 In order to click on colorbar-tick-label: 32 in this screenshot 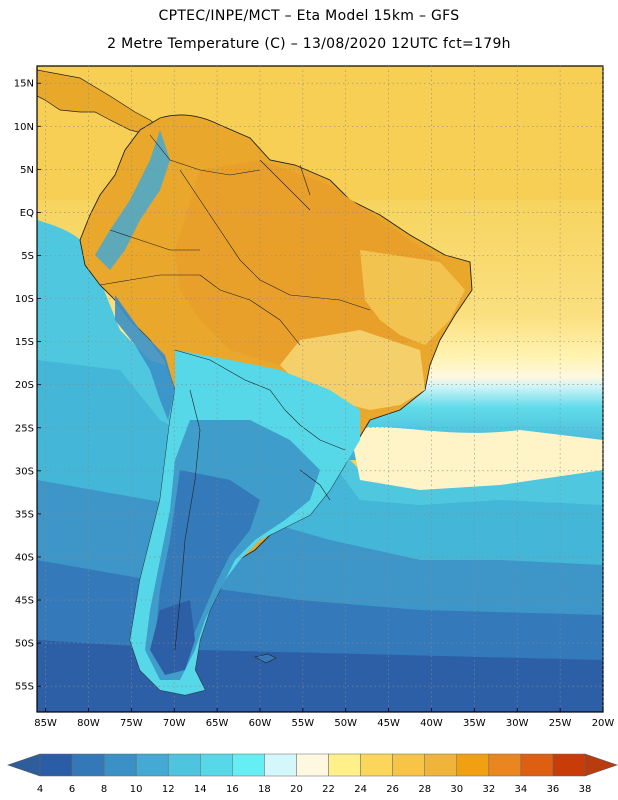, I will do `click(488, 789)`.